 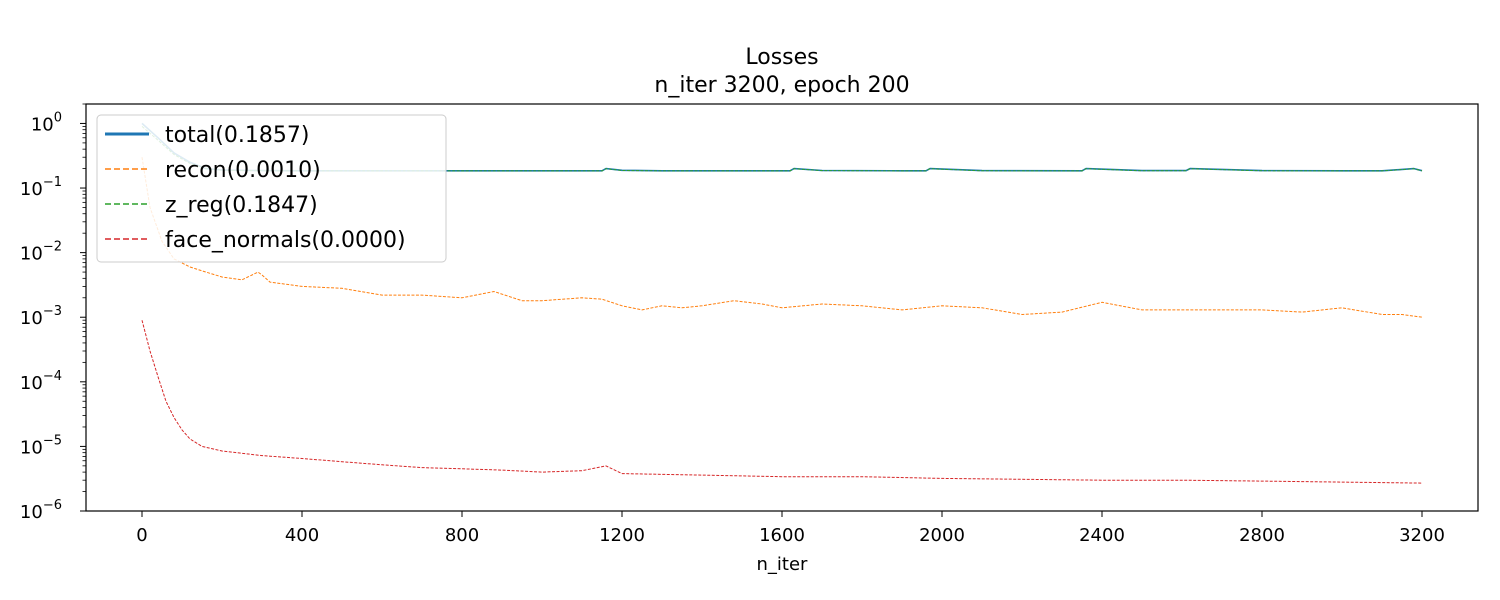 I want to click on x-tick-label: 1200, so click(x=622, y=535).